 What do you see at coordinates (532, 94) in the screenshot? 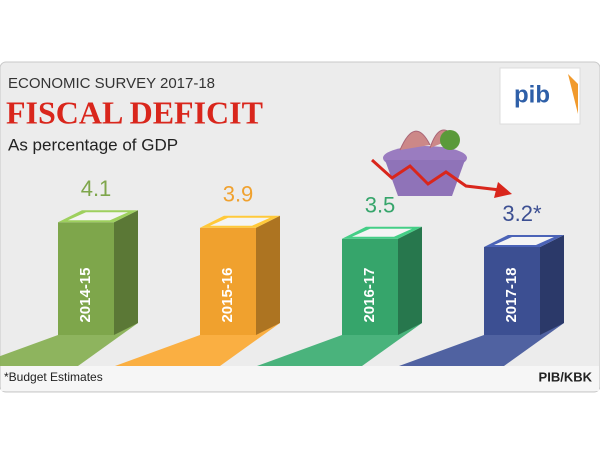
I see `logo-text: pib` at bounding box center [532, 94].